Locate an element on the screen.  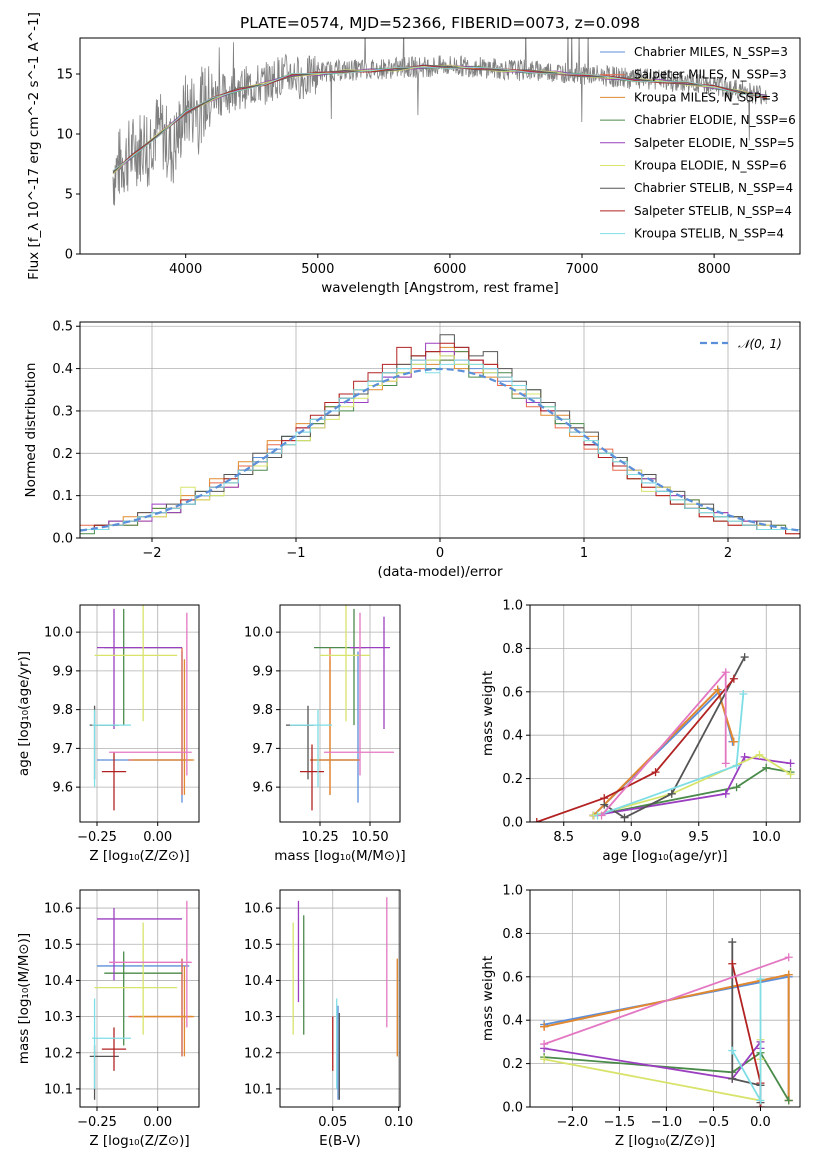
y-tick-label: 9.9 is located at coordinates (62, 671).